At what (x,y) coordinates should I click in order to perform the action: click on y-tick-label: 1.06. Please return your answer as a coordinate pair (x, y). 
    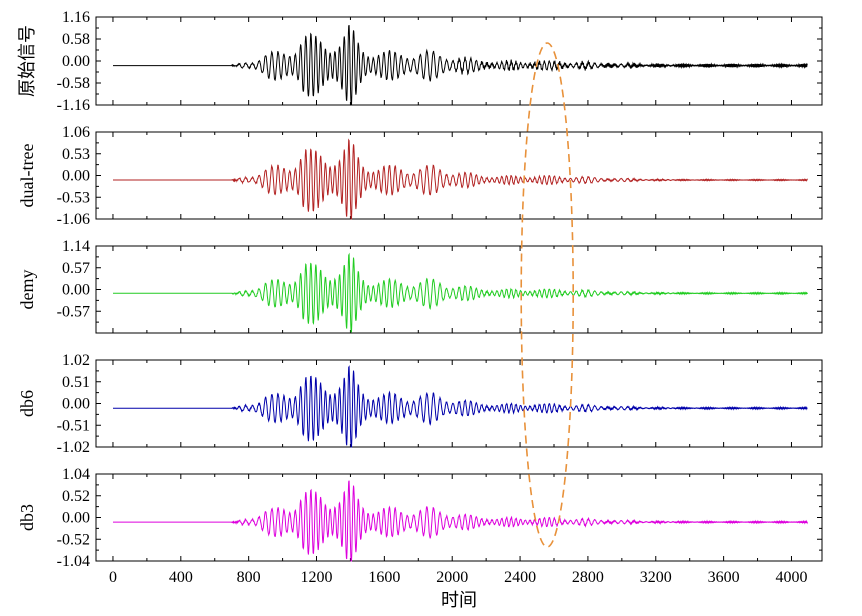
    Looking at the image, I should click on (76, 132).